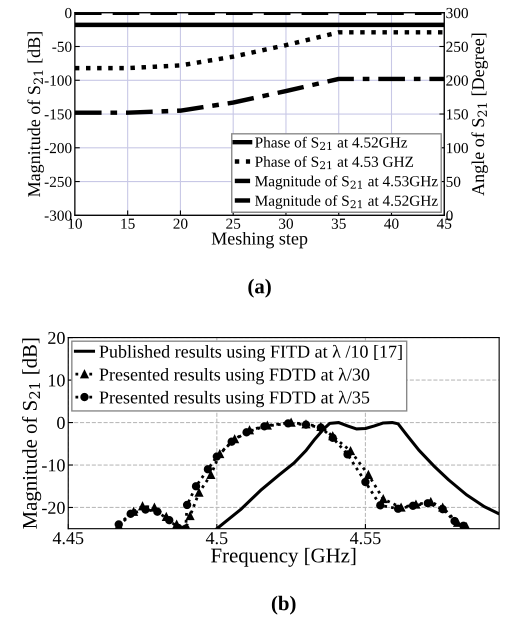 Image resolution: width=513 pixels, height=637 pixels. What do you see at coordinates (180, 223) in the screenshot?
I see `x-tick-label: 20` at bounding box center [180, 223].